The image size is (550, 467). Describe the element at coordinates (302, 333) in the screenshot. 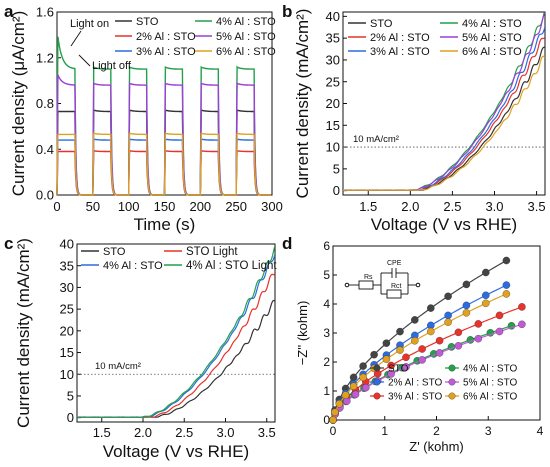

I see `y-axis-label: −Z'' (kohm)` at that location.